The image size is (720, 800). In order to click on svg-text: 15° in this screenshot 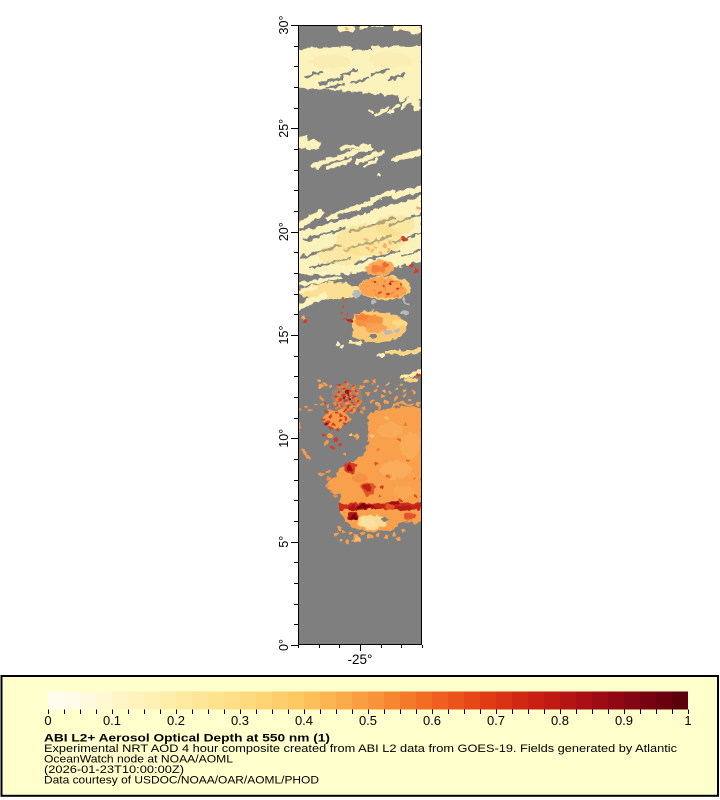, I will do `click(284, 335)`.